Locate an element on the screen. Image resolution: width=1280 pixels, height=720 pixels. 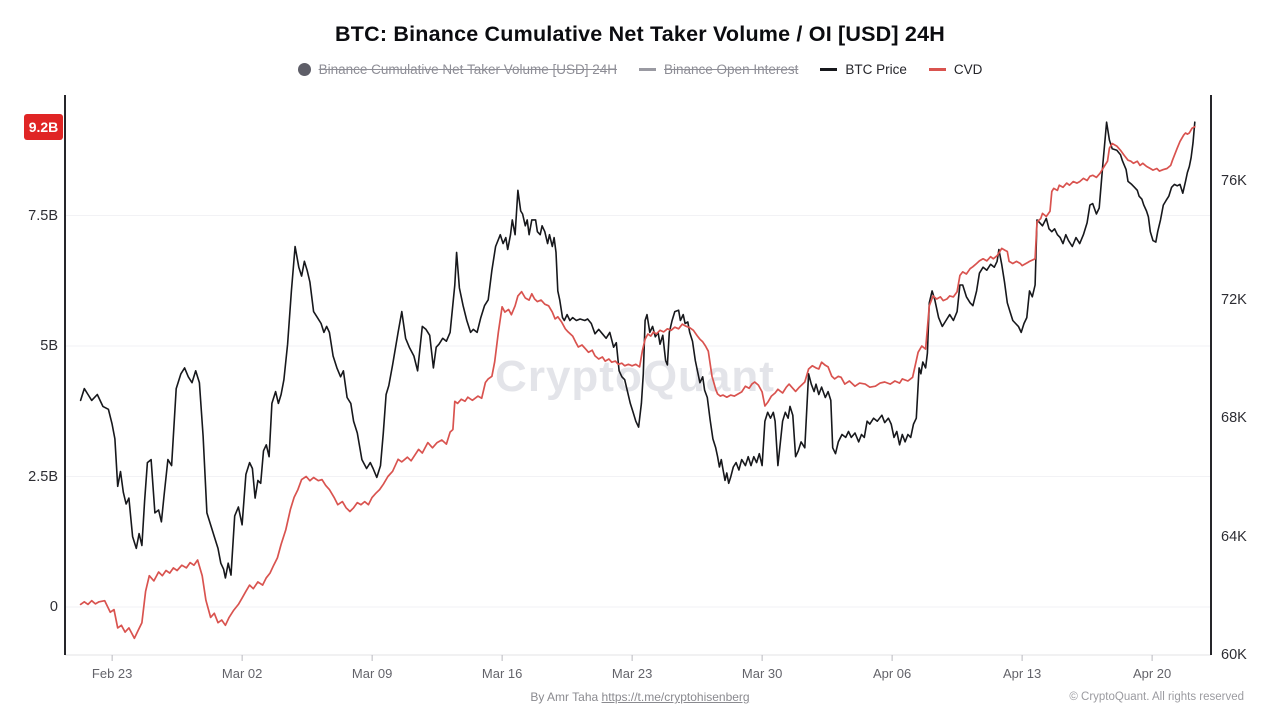
x-axis-tick-label: Mar 09 is located at coordinates (372, 673).